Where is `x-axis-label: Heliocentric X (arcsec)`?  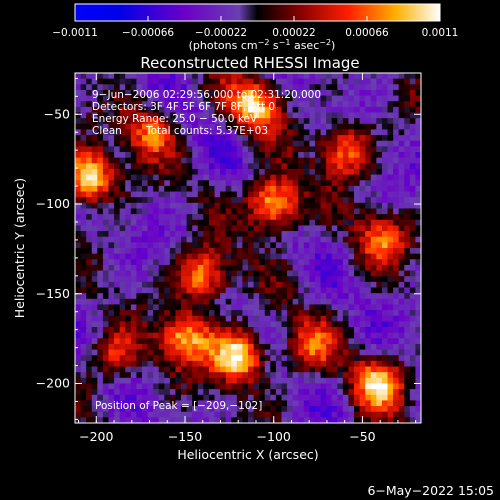 x-axis-label: Heliocentric X (arcsec) is located at coordinates (247, 454).